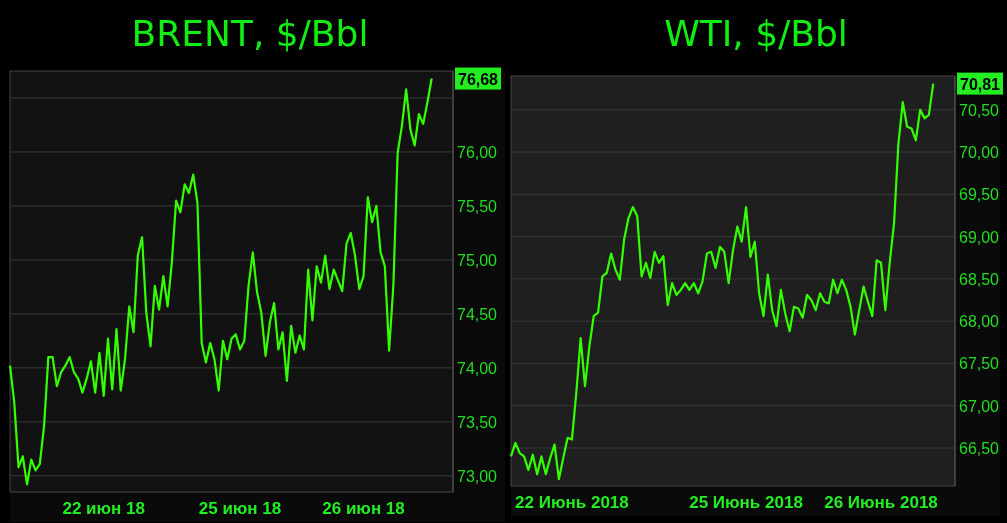  Describe the element at coordinates (980, 322) in the screenshot. I see `y-tick-label: 68,00` at that location.